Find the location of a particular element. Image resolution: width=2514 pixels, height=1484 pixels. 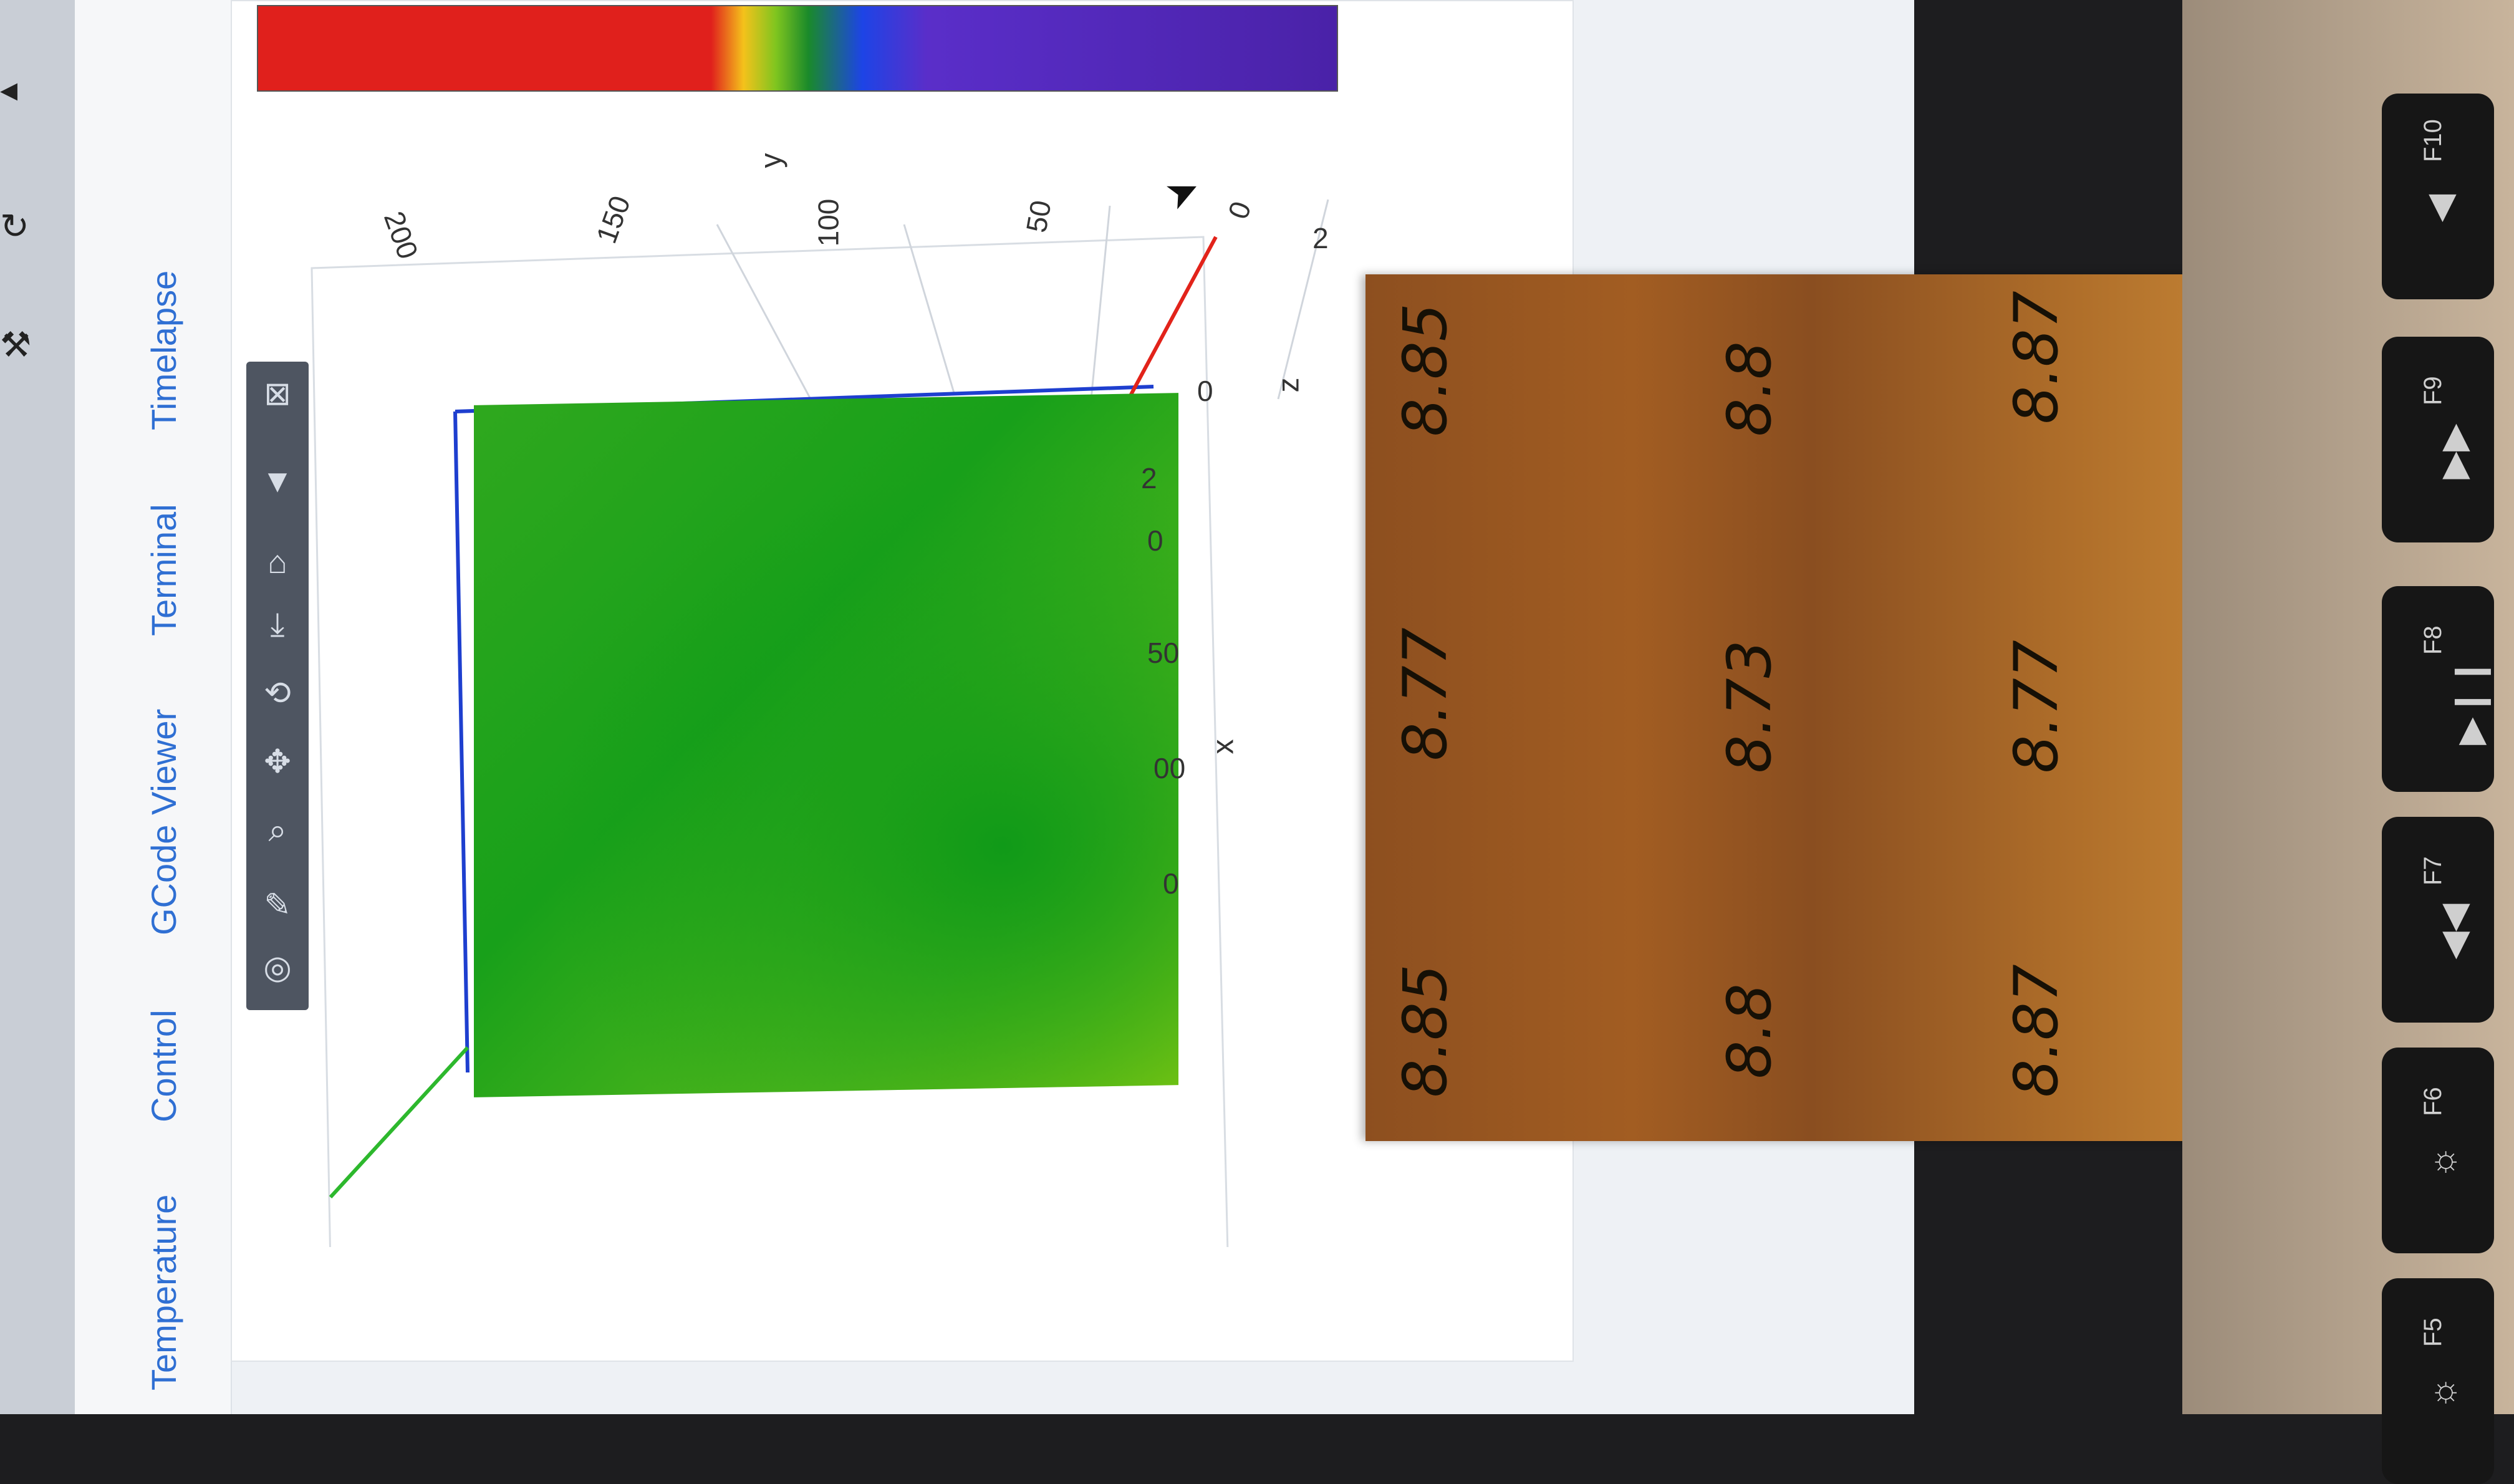

tab-terminal: Terminal is located at coordinates (164, 570).